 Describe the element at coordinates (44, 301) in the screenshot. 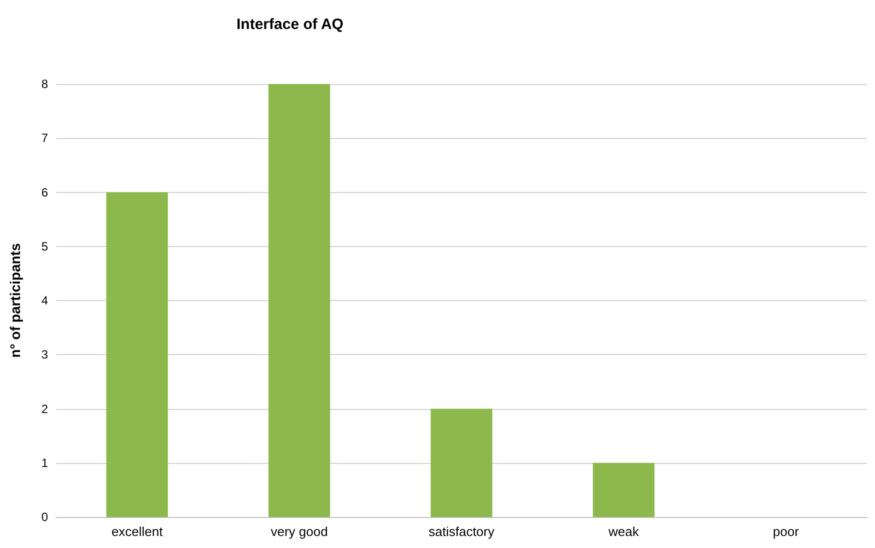

I see `y-tick-label: 4` at that location.